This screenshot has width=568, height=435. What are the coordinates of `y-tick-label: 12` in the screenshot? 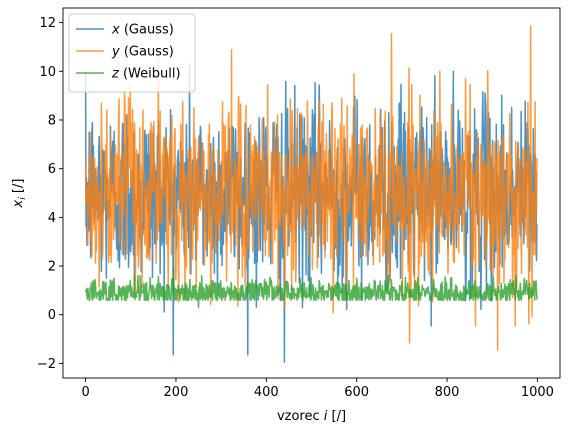 It's located at (47, 23).